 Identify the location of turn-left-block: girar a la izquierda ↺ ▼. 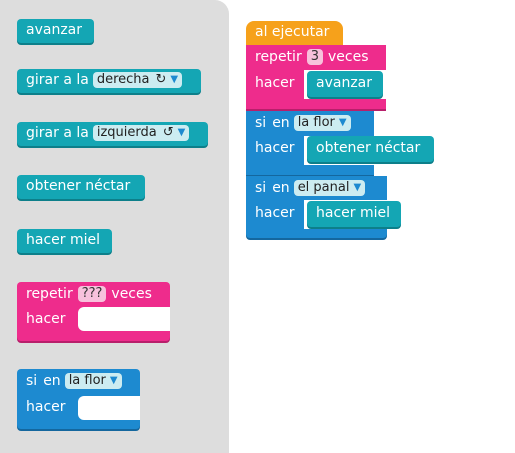
(112, 134).